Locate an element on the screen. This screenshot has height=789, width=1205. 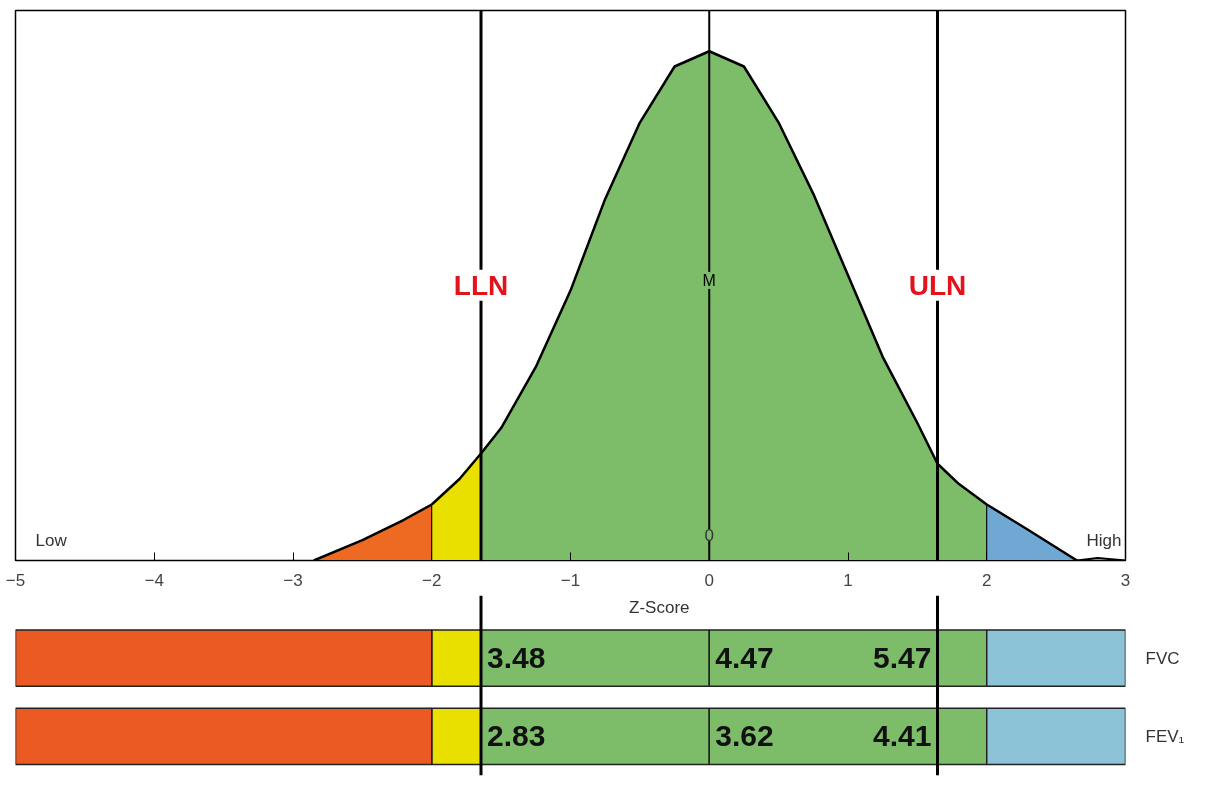
x-tick-label: 2 is located at coordinates (987, 580).